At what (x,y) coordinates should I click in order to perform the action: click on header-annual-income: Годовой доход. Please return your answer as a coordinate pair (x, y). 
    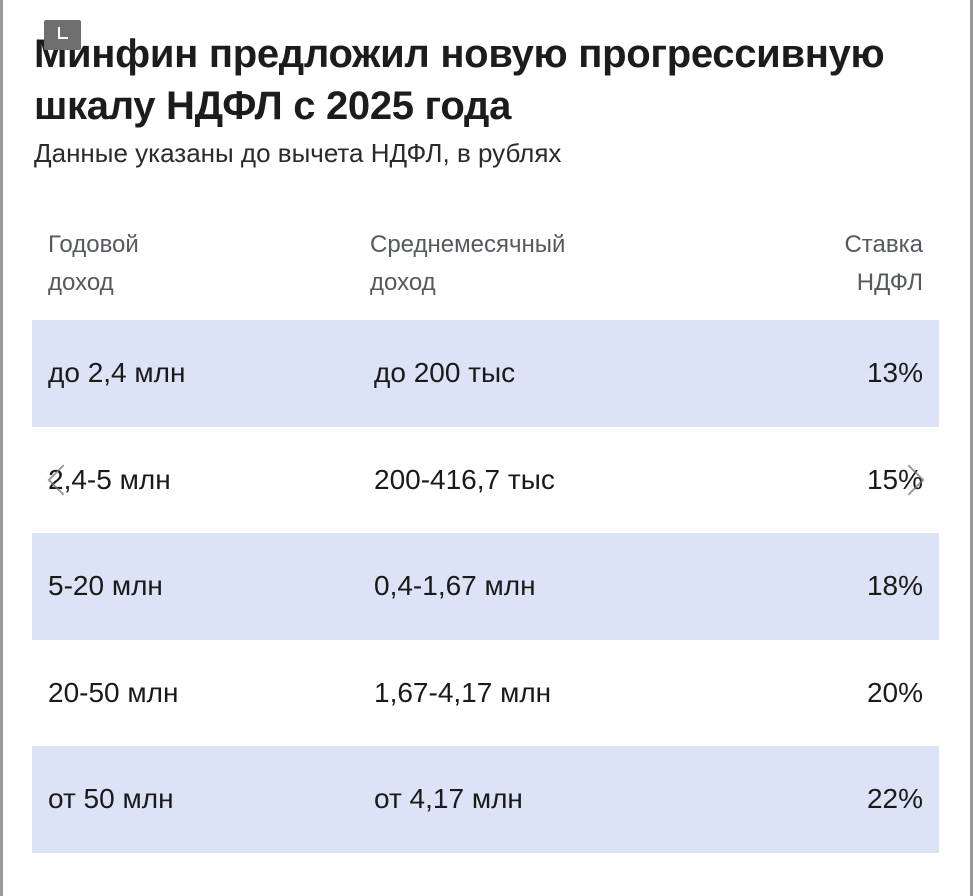
    Looking at the image, I should click on (93, 263).